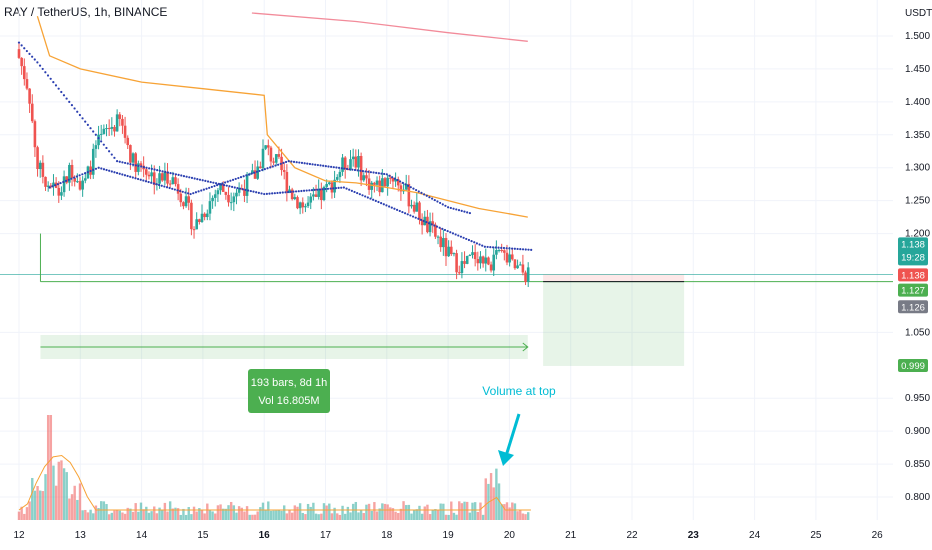 This screenshot has width=932, height=550. What do you see at coordinates (142, 535) in the screenshot?
I see `time-tick-label: 14` at bounding box center [142, 535].